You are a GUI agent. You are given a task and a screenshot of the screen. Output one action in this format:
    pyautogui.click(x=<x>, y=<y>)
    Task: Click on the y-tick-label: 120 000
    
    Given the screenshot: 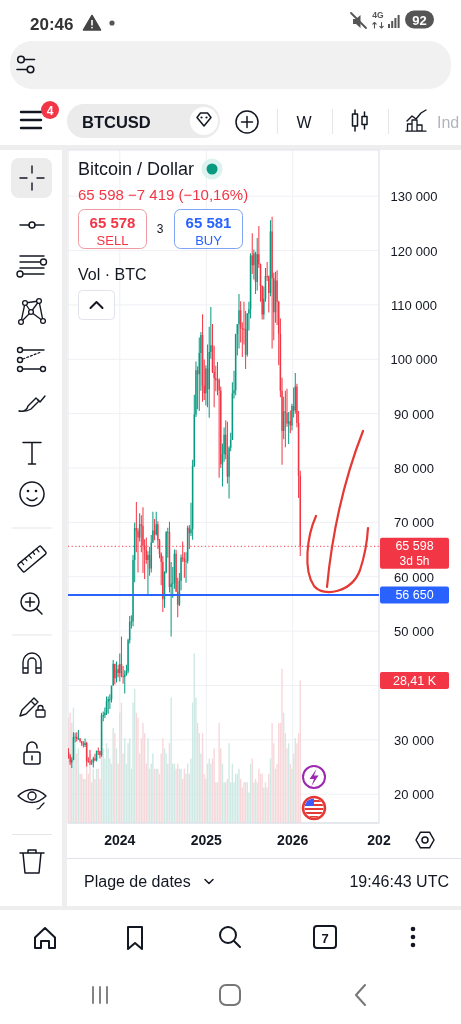 What is the action you would take?
    pyautogui.click(x=414, y=251)
    